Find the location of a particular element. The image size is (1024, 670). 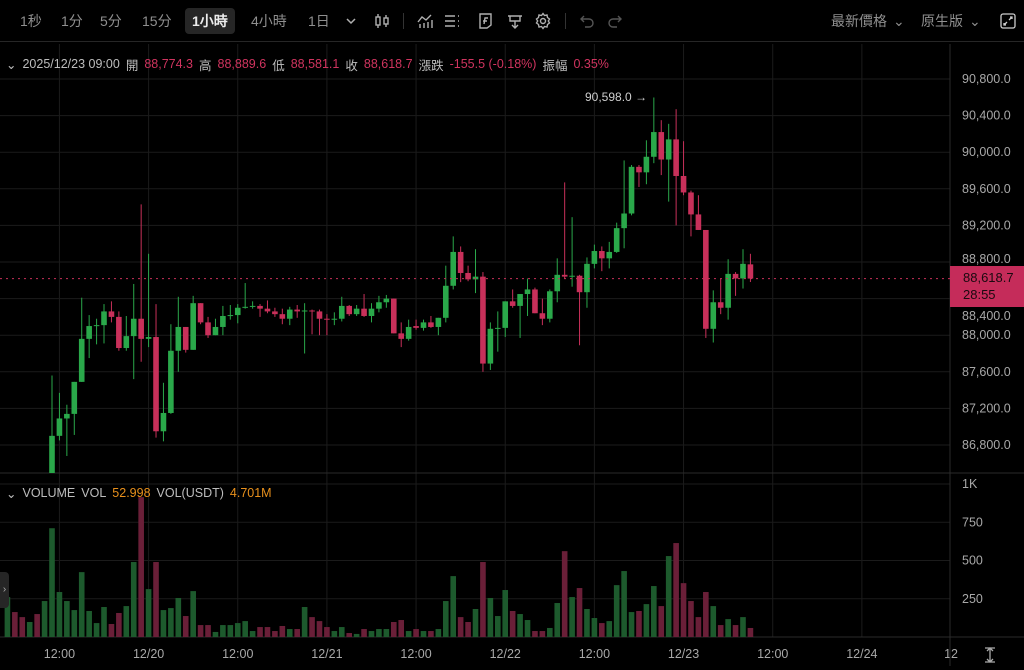

chevron-down-icon is located at coordinates (351, 21).